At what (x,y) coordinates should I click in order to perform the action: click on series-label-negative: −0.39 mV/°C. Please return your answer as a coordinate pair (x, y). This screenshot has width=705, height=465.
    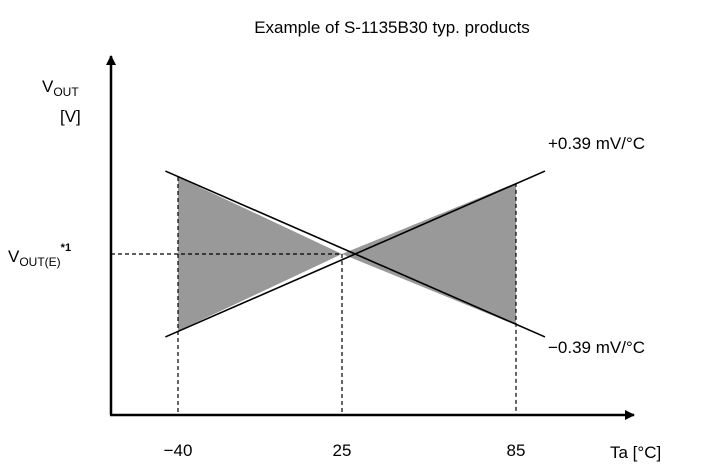
    Looking at the image, I should click on (596, 347).